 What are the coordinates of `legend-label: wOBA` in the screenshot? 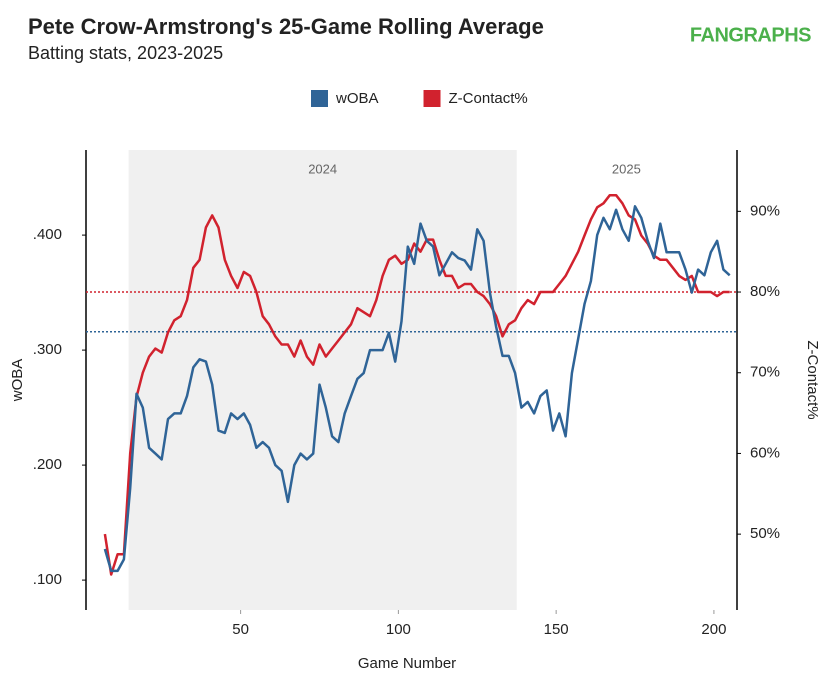 It's located at (357, 98).